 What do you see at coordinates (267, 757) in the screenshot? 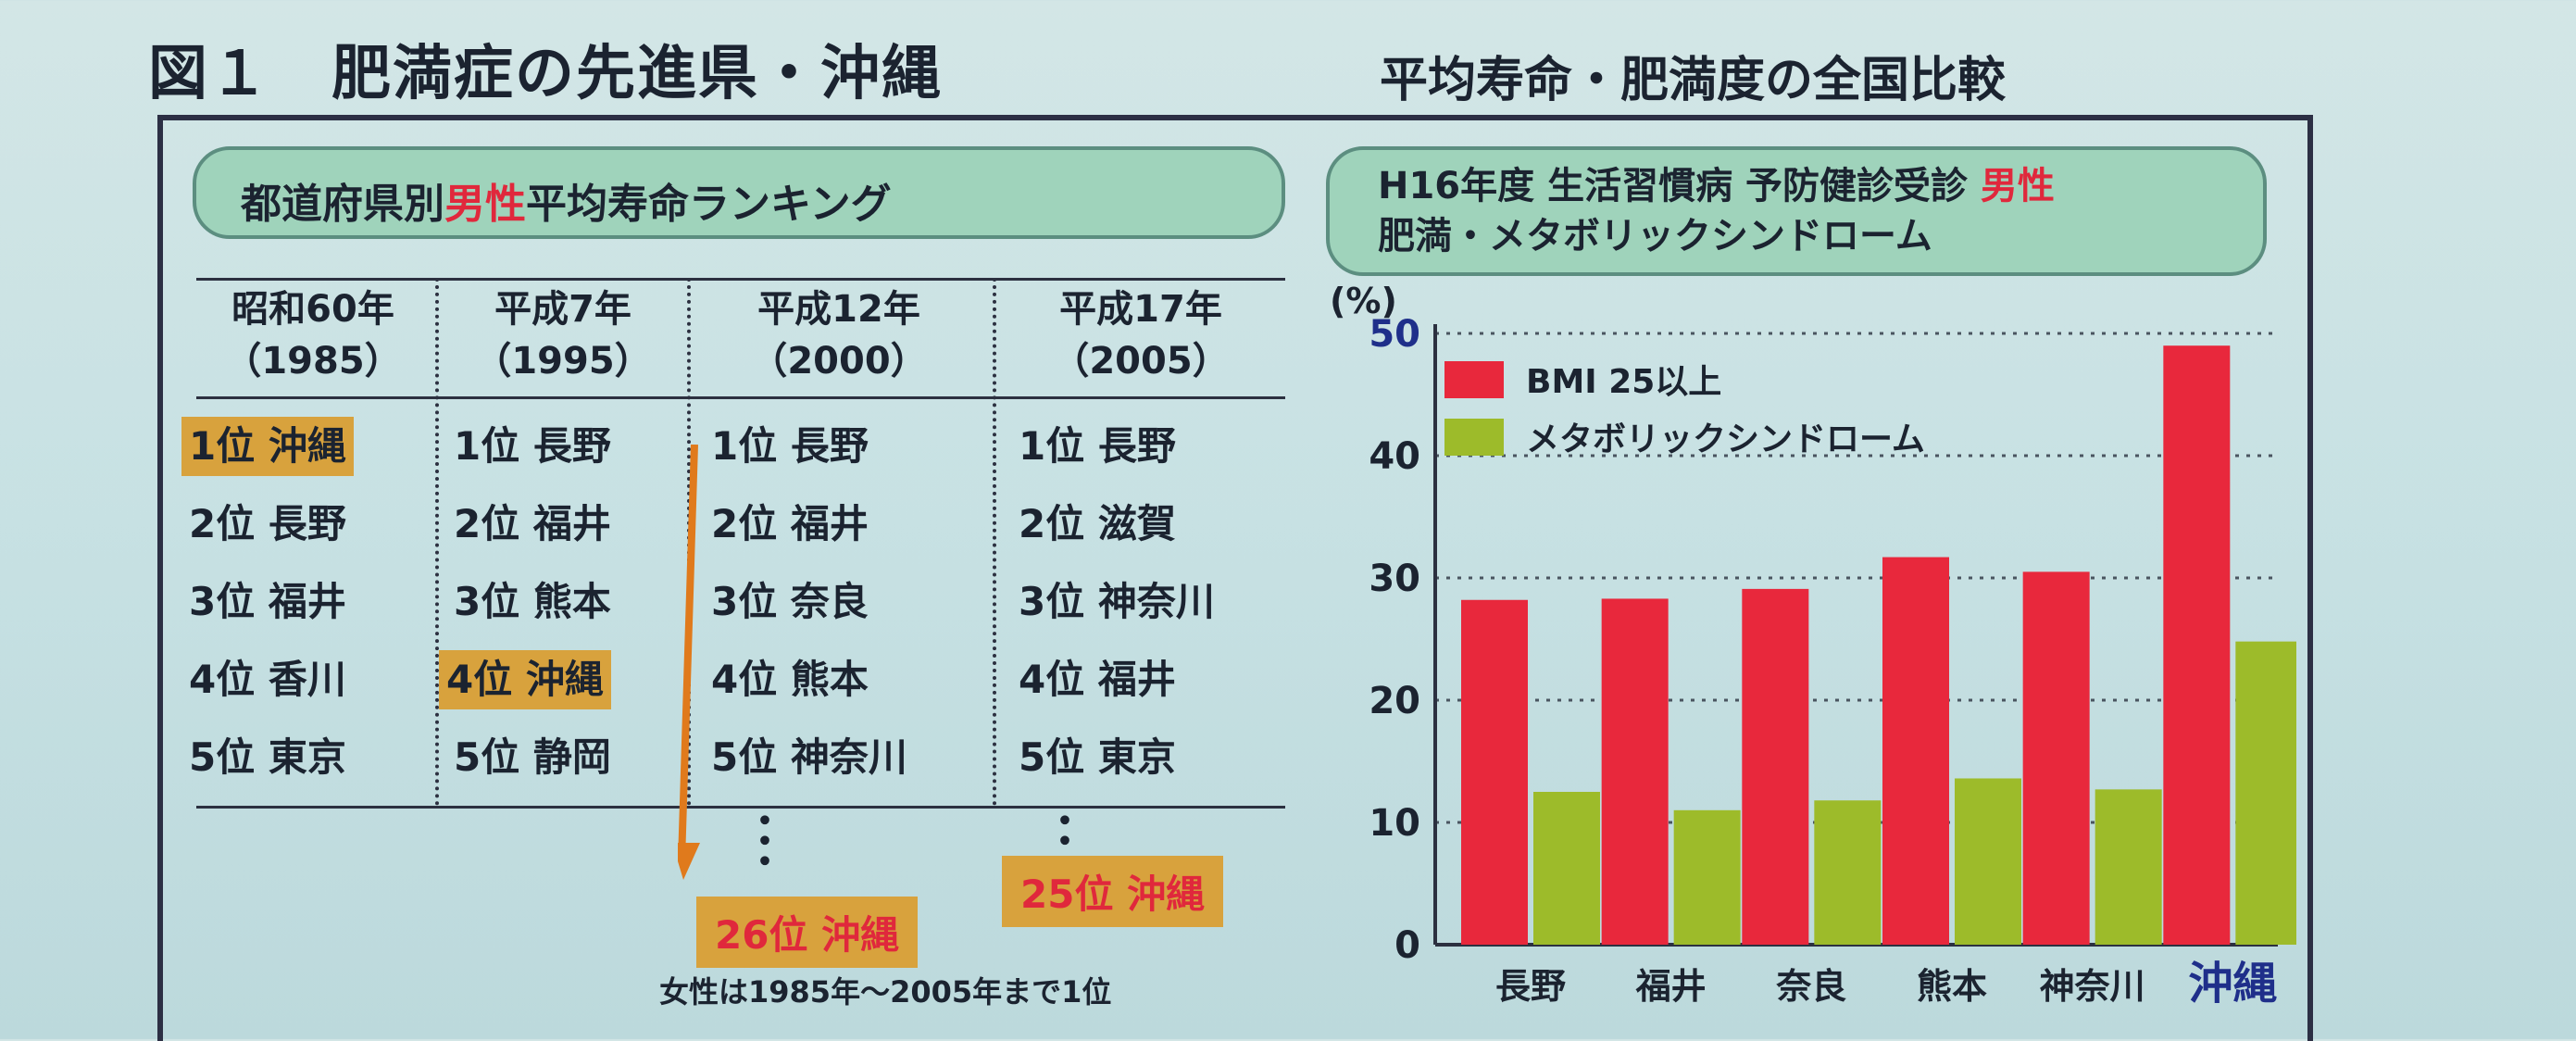
I see `ranking-cell-1985-5: 5位 東京` at bounding box center [267, 757].